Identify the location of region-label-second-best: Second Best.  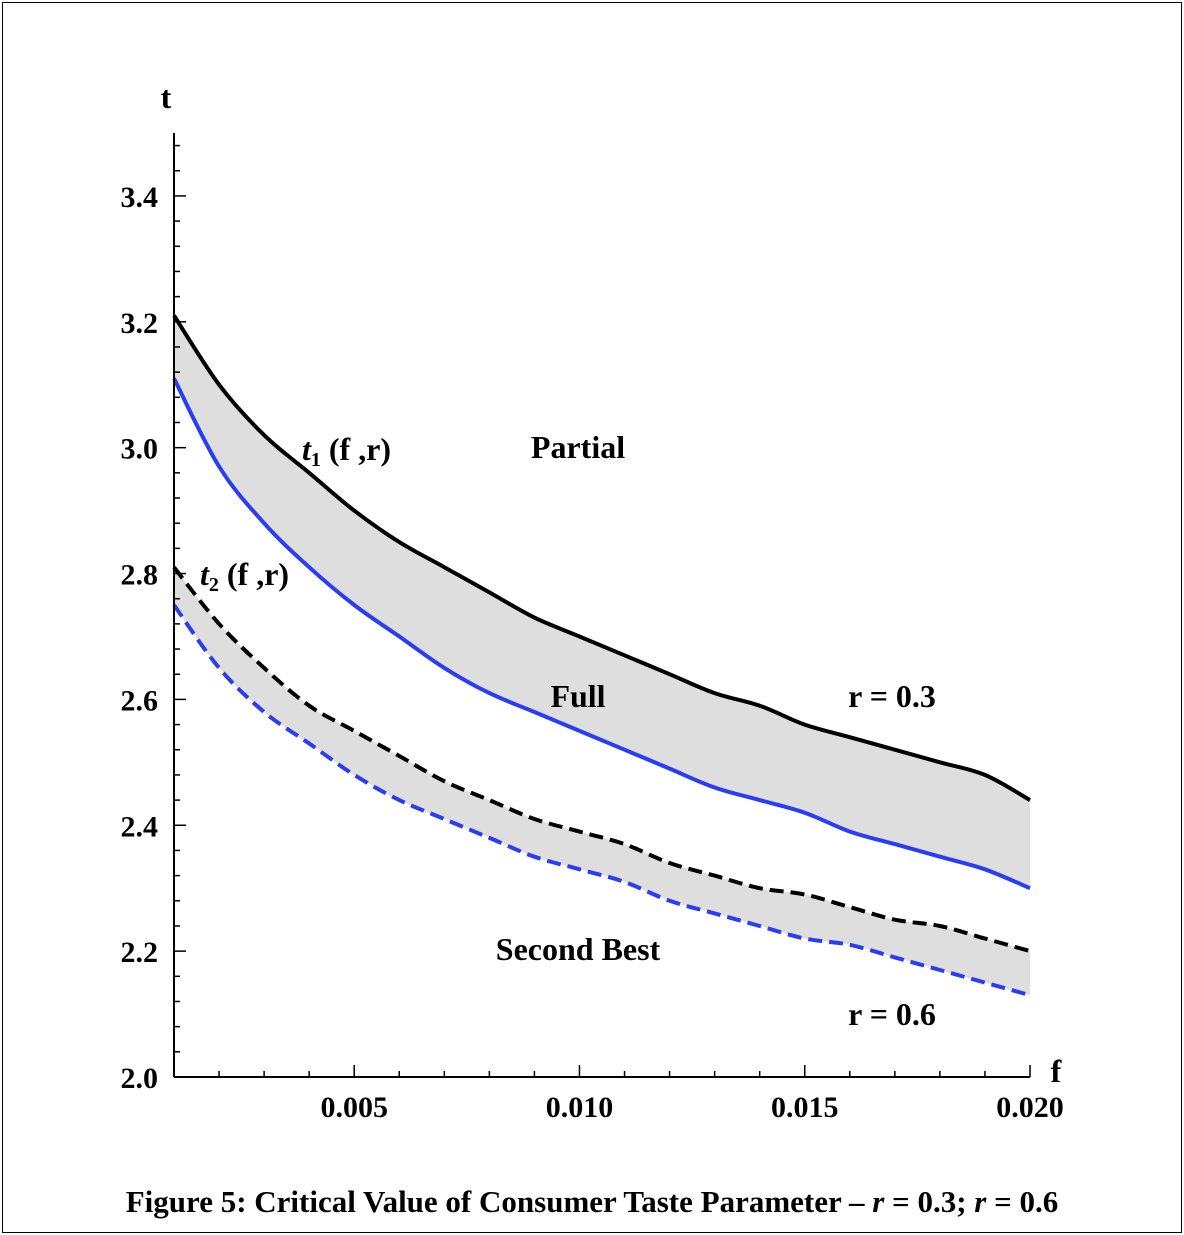
(578, 949).